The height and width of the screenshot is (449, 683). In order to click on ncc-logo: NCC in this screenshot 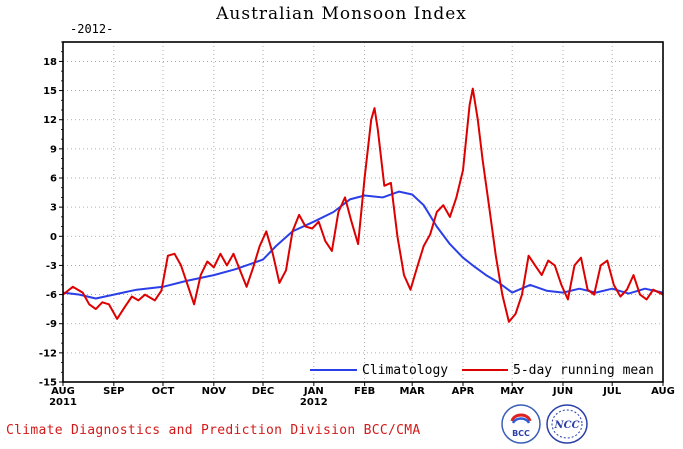, I will do `click(566, 424)`.